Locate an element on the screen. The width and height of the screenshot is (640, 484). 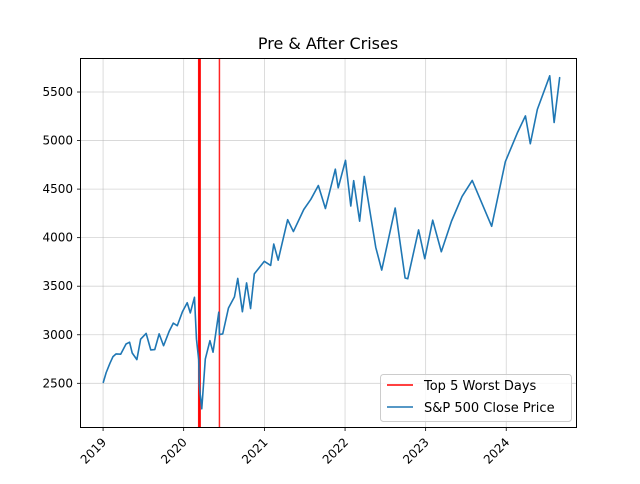
chart-title: Pre & After Crises is located at coordinates (328, 43).